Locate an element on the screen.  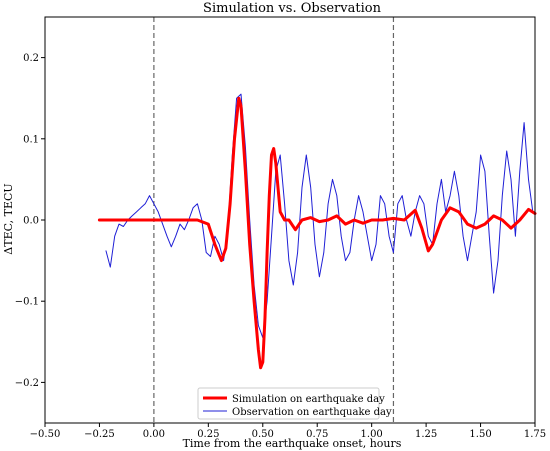
x-tick-label: −0.25 is located at coordinates (99, 434).